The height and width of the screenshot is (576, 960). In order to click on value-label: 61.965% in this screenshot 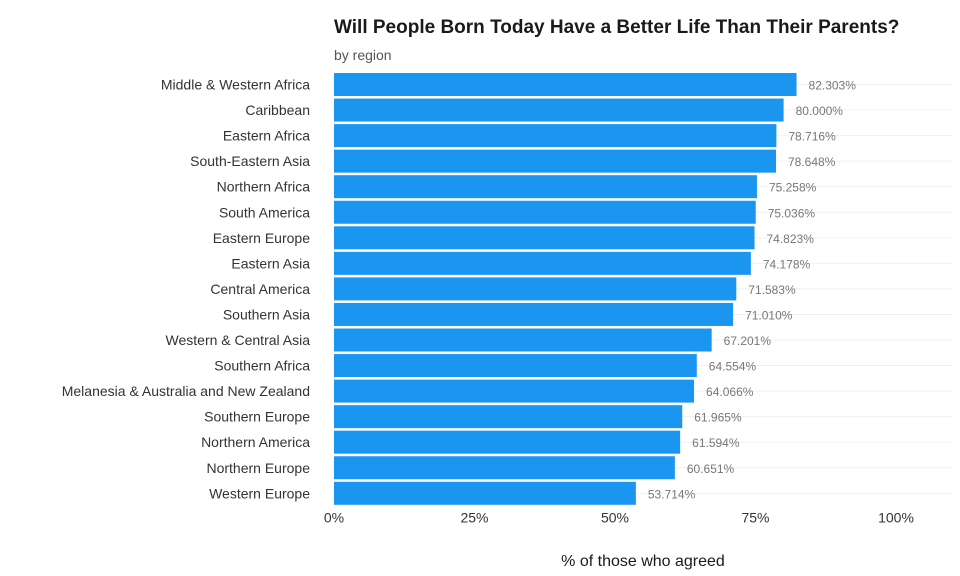, I will do `click(718, 418)`.